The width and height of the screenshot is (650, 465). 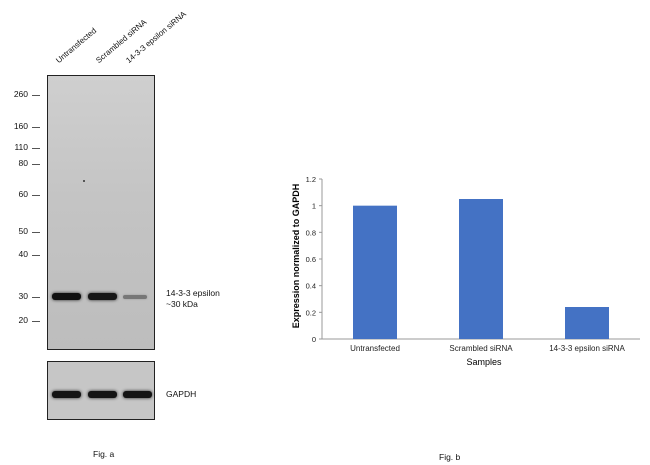 What do you see at coordinates (137, 394) in the screenshot?
I see `gapdh-band-knockdown` at bounding box center [137, 394].